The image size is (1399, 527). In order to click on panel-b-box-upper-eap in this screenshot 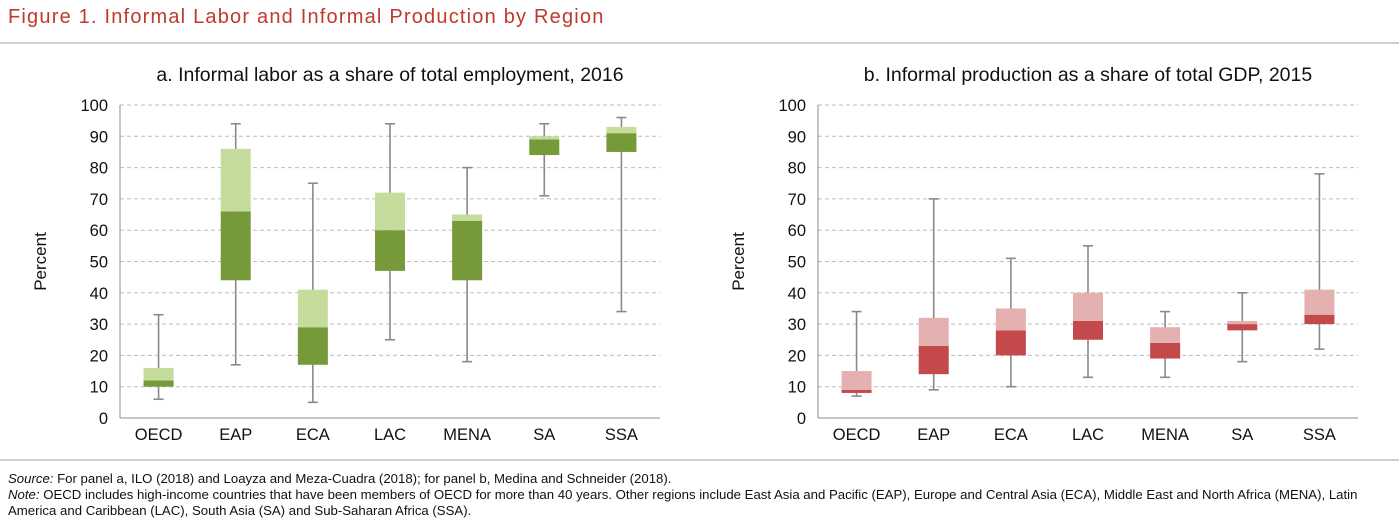, I will do `click(933, 332)`.